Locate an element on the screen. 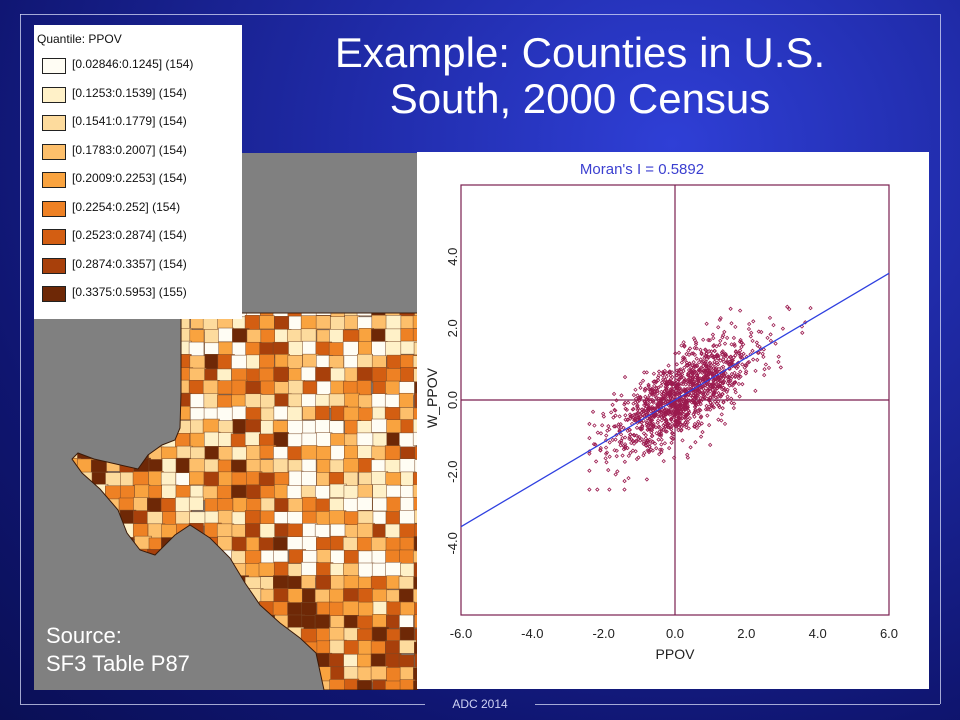 The image size is (960, 720). legend-label: [0.2254:0.252] (154) is located at coordinates (126, 206).